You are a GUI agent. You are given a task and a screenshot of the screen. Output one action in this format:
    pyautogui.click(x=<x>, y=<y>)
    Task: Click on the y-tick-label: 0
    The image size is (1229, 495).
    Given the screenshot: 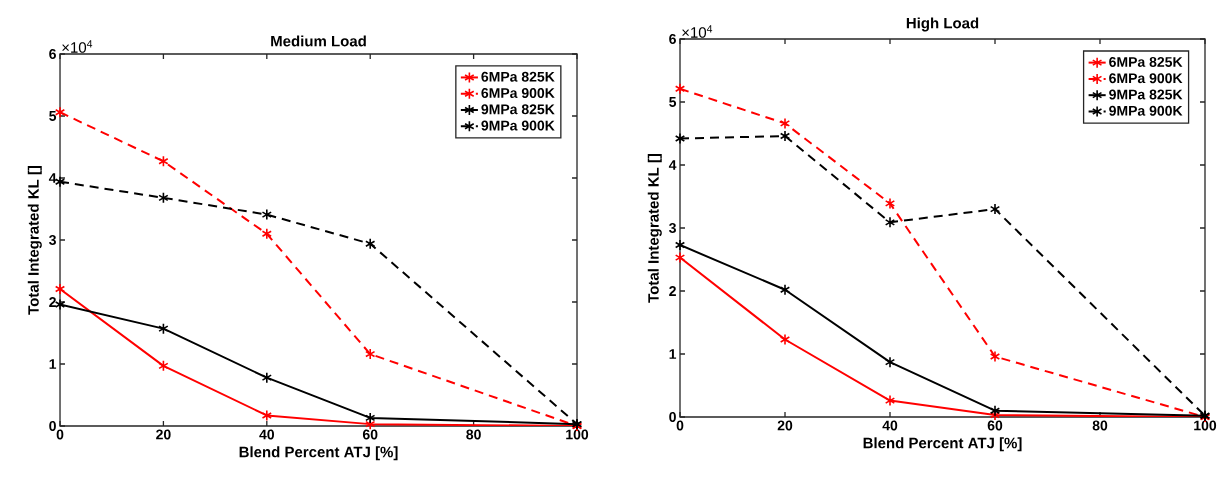 What is the action you would take?
    pyautogui.click(x=672, y=417)
    